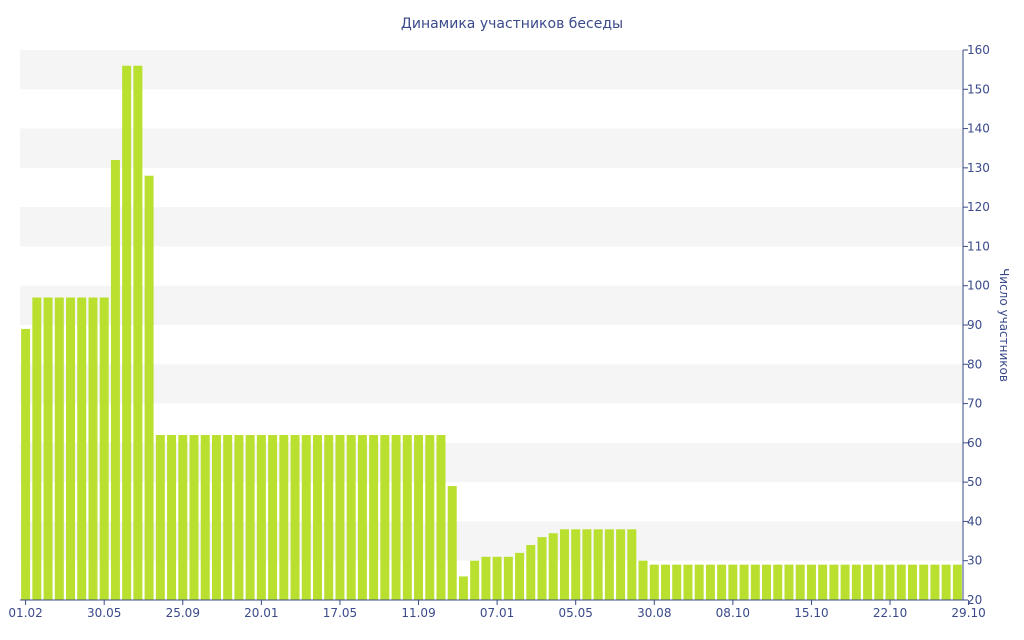 This screenshot has height=640, width=1024. What do you see at coordinates (978, 129) in the screenshot?
I see `y-tick-label: 140` at bounding box center [978, 129].